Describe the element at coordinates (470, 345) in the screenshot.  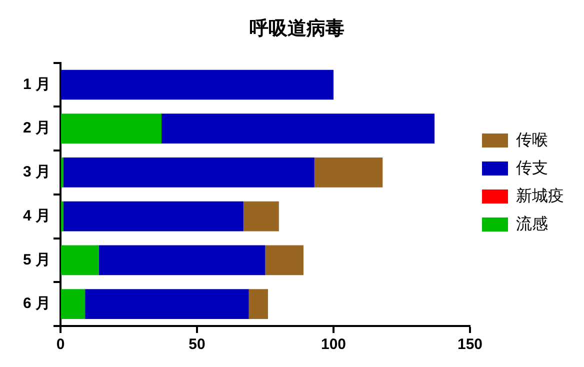
I see `x-tick-label: 150` at that location.